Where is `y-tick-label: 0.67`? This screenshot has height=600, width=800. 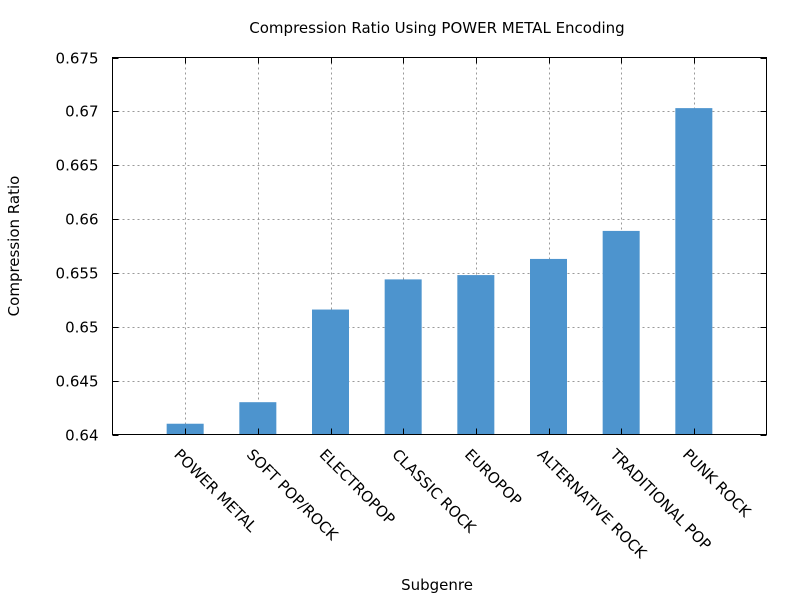 y-tick-label: 0.67 is located at coordinates (81, 112).